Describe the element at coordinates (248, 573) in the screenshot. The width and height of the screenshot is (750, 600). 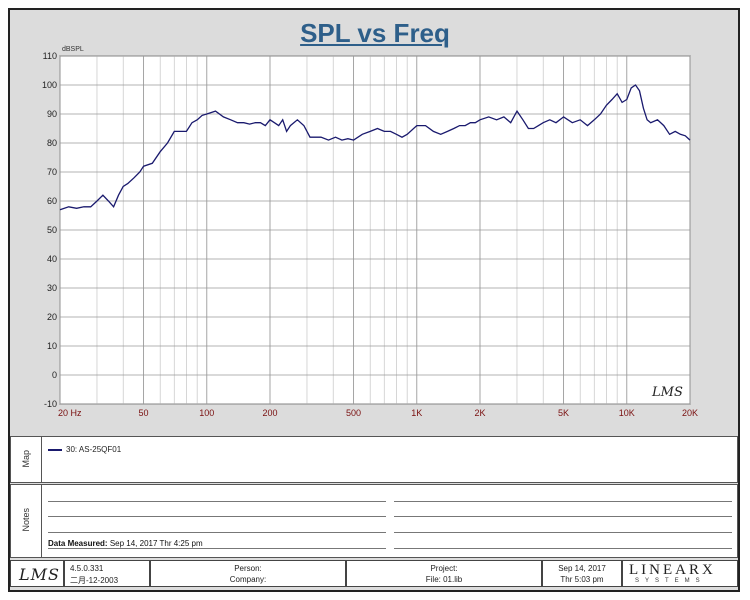
I see `footer-person-cell: Person: Company:` at that location.